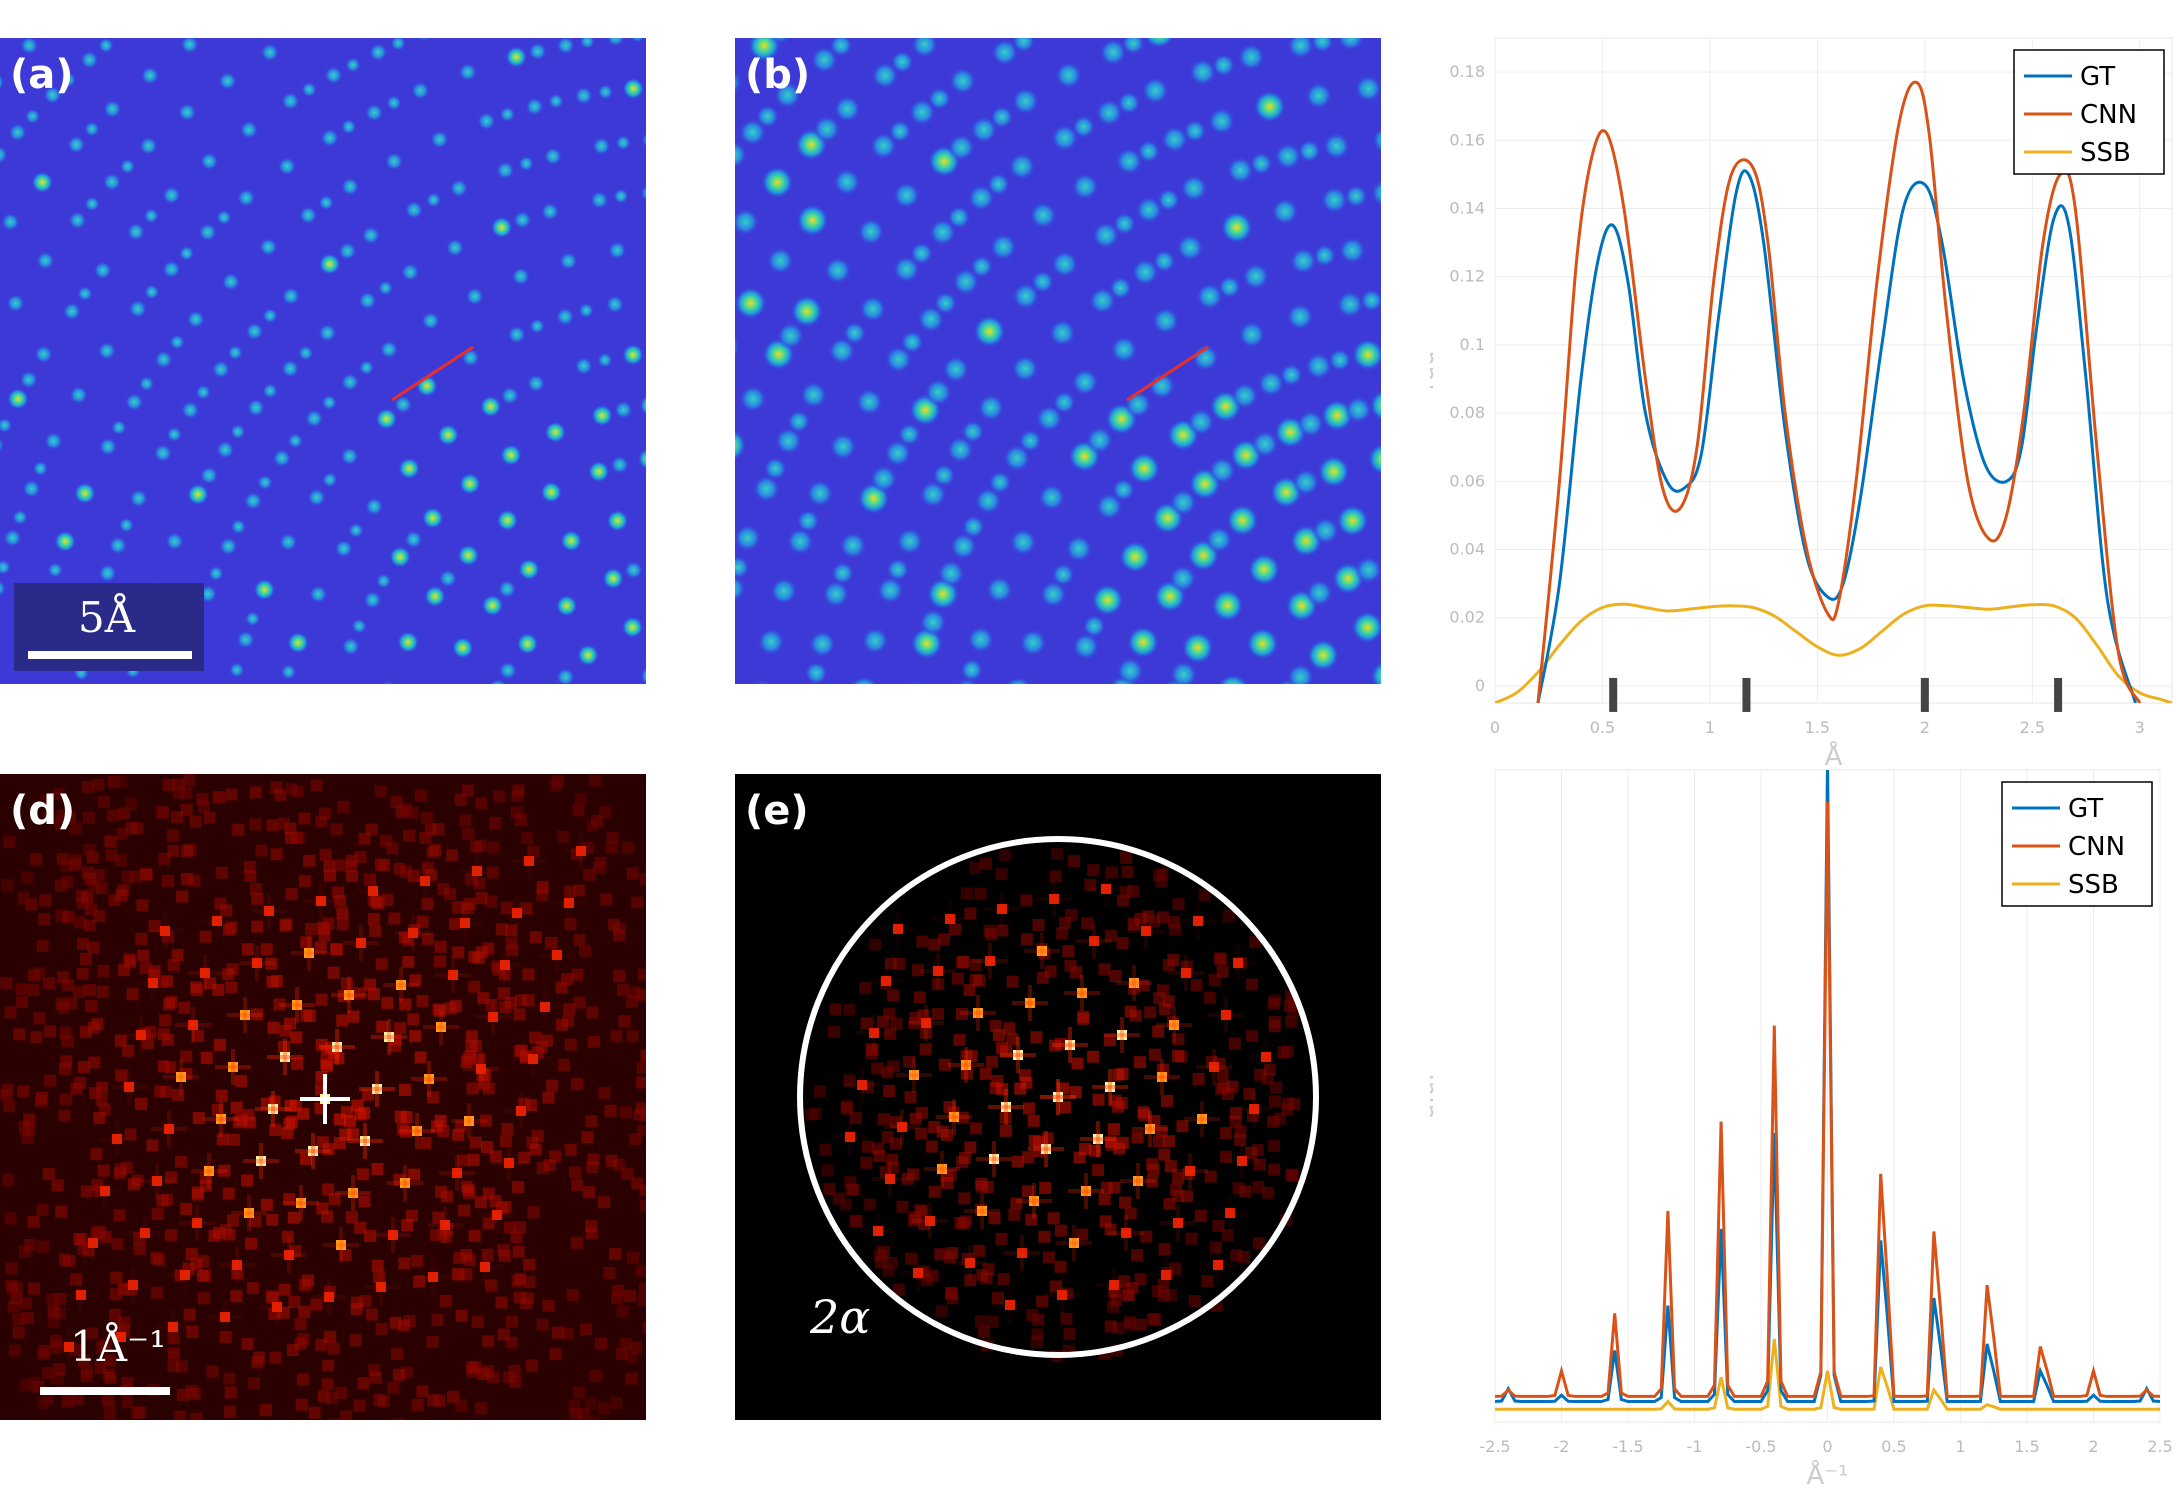 Image resolution: width=2175 pixels, height=1497 pixels. I want to click on scale-bar-reciprocal, so click(105, 1391).